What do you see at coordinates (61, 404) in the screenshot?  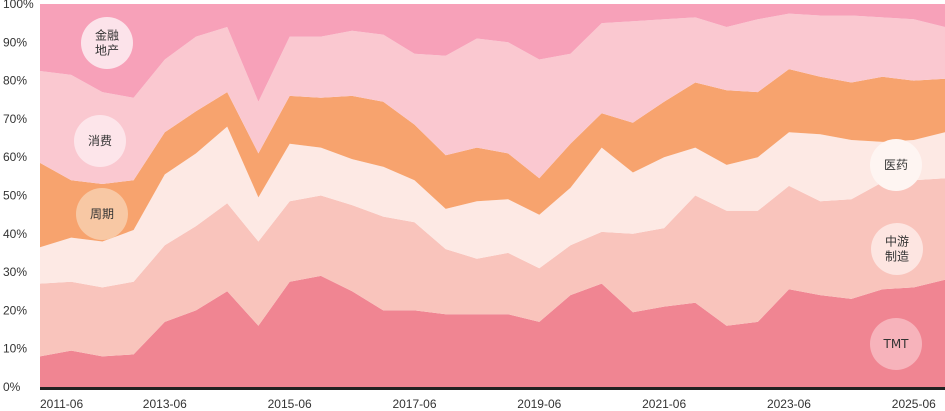 I see `x-tick-label: 2011-06` at bounding box center [61, 404].